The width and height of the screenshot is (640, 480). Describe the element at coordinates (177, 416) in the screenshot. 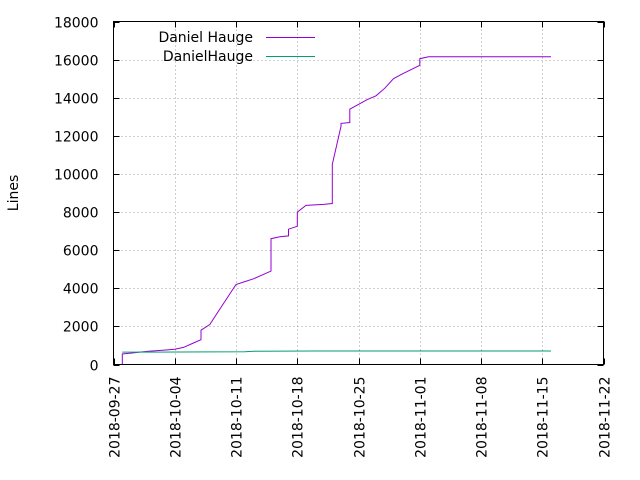

I see `x-tick-label: 2018-10-04` at that location.